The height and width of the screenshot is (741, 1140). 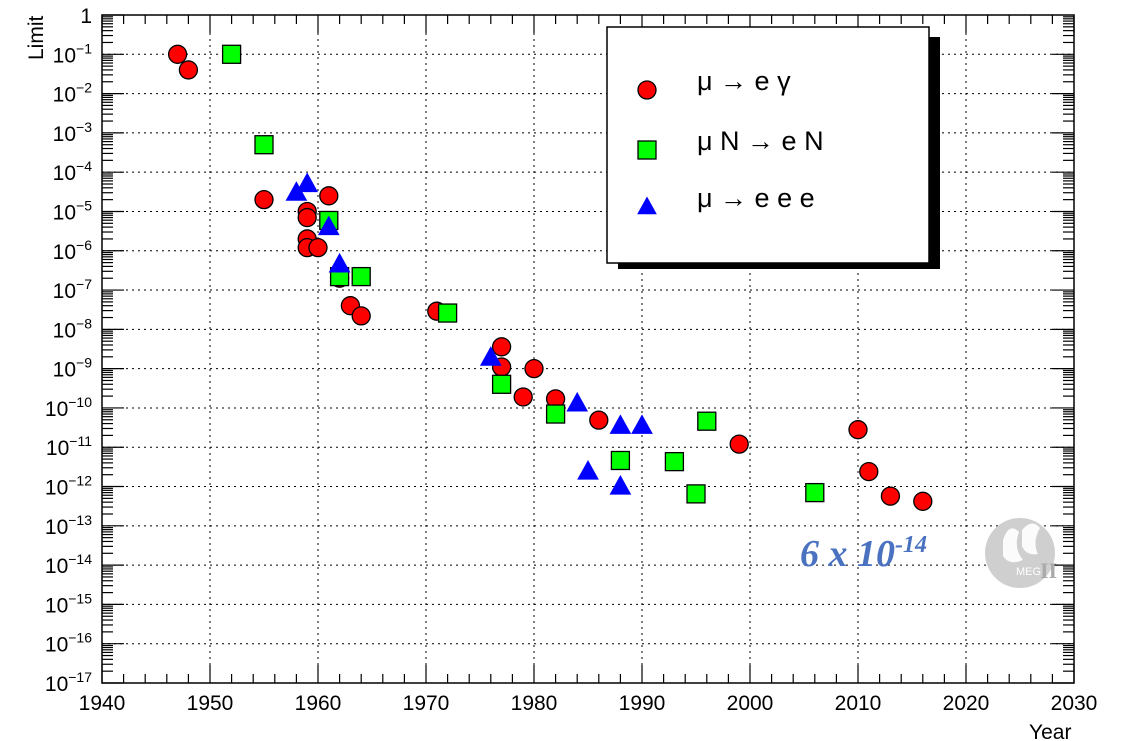 I want to click on y-tick-label: 10⁻⁵, so click(x=73, y=210).